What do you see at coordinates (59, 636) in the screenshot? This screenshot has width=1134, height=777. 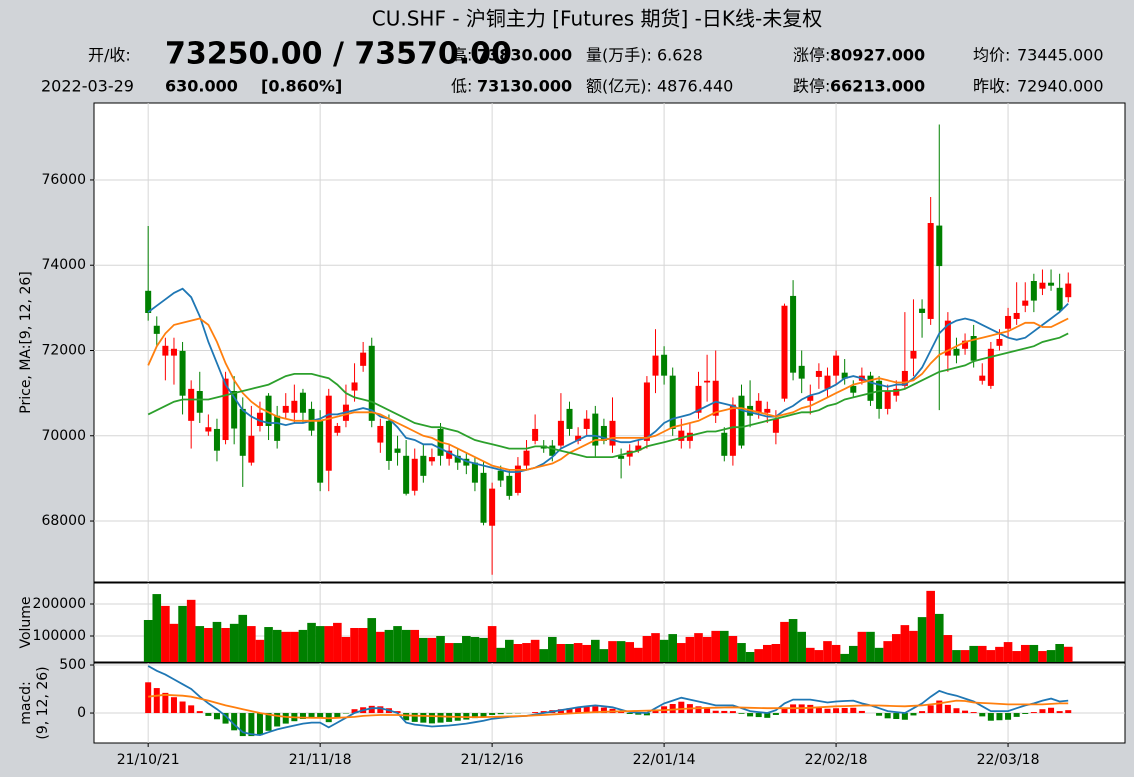 I see `y-tick-label: 100000` at bounding box center [59, 636].